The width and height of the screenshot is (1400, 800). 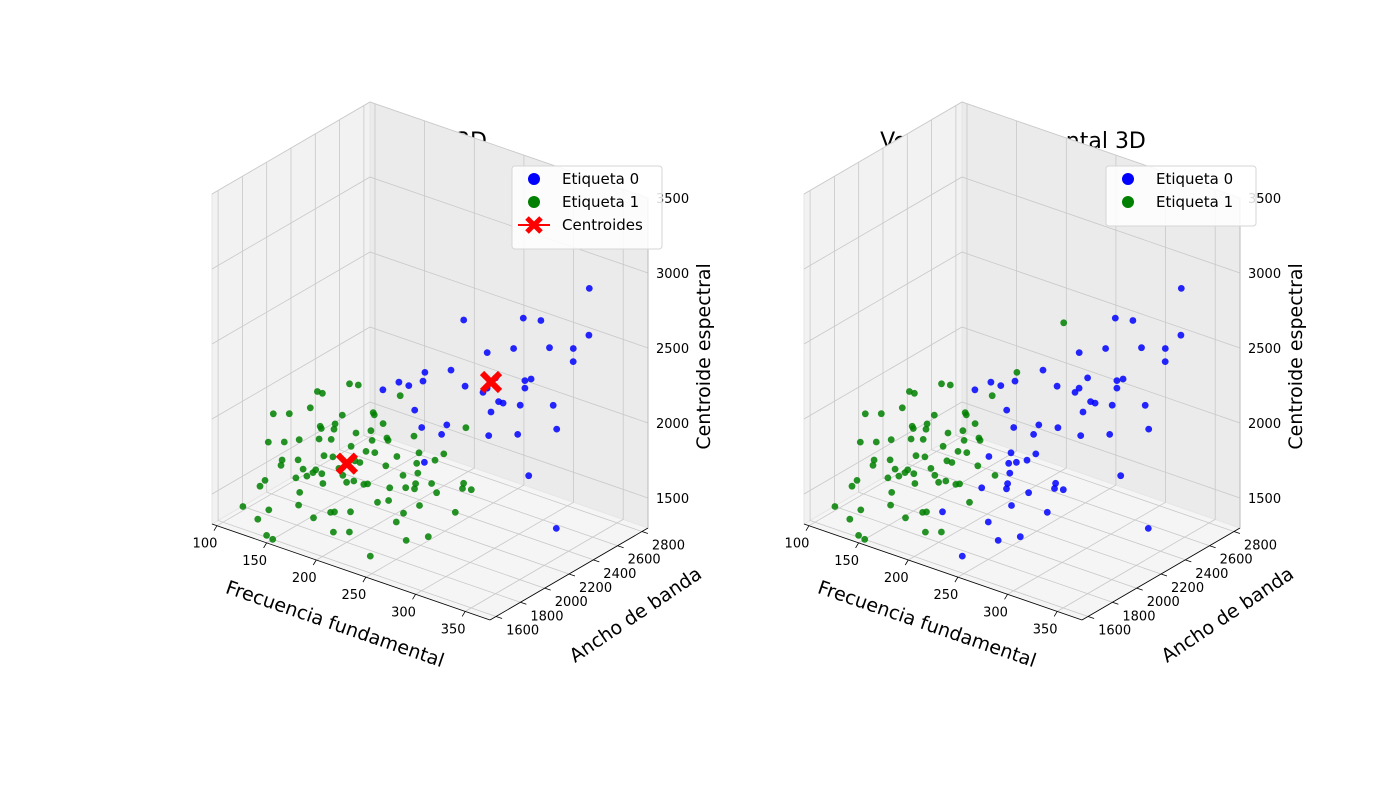 What do you see at coordinates (1264, 424) in the screenshot?
I see `z-tick-label: 2000` at bounding box center [1264, 424].